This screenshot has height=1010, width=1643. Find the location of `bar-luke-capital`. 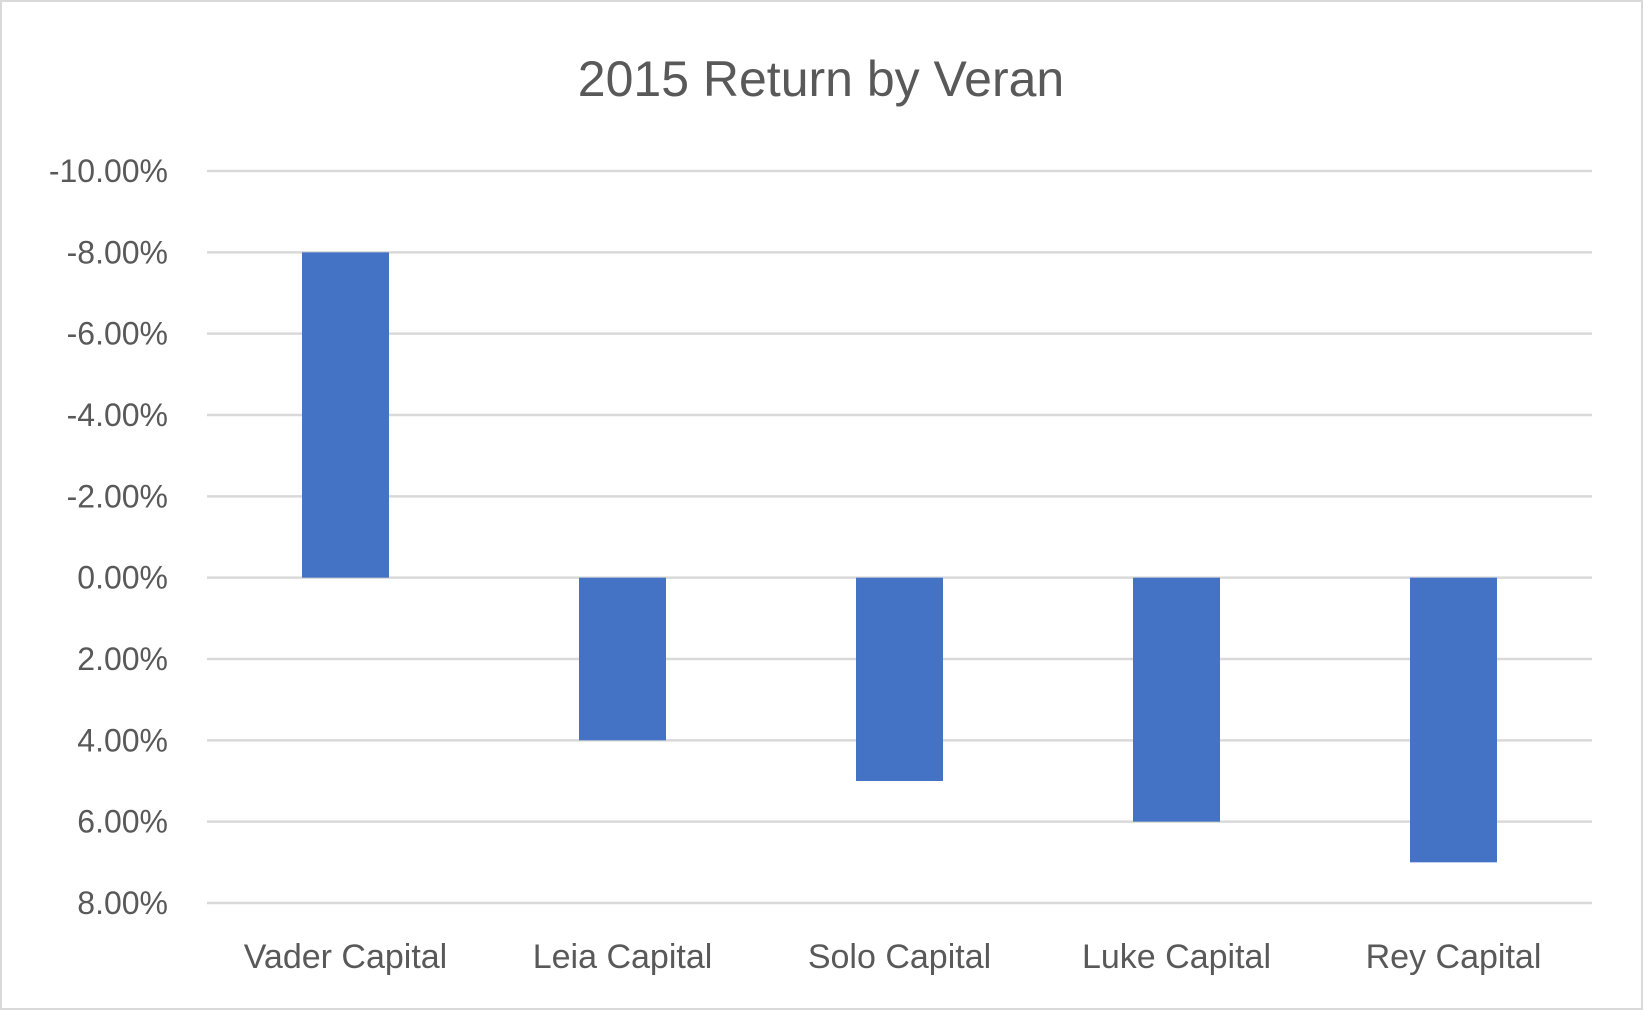

bar-luke-capital is located at coordinates (1176, 699).